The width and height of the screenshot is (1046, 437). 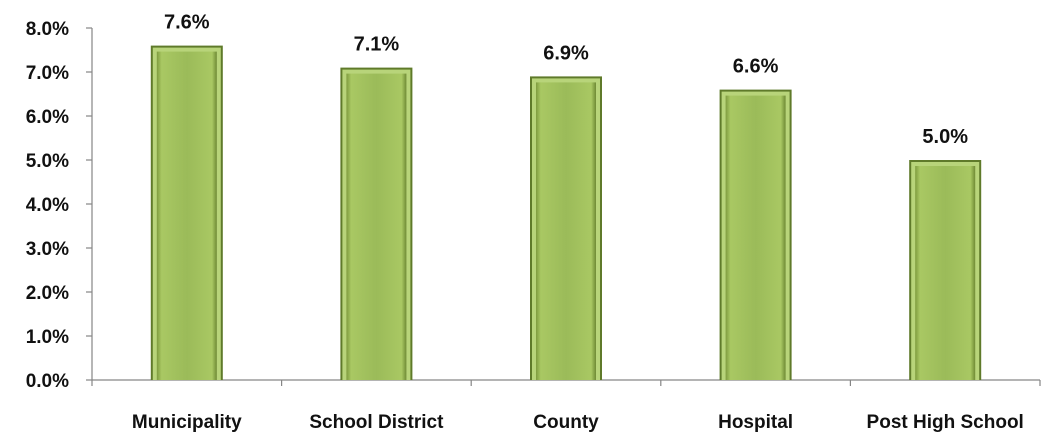 What do you see at coordinates (376, 422) in the screenshot?
I see `x-category-label: School District` at bounding box center [376, 422].